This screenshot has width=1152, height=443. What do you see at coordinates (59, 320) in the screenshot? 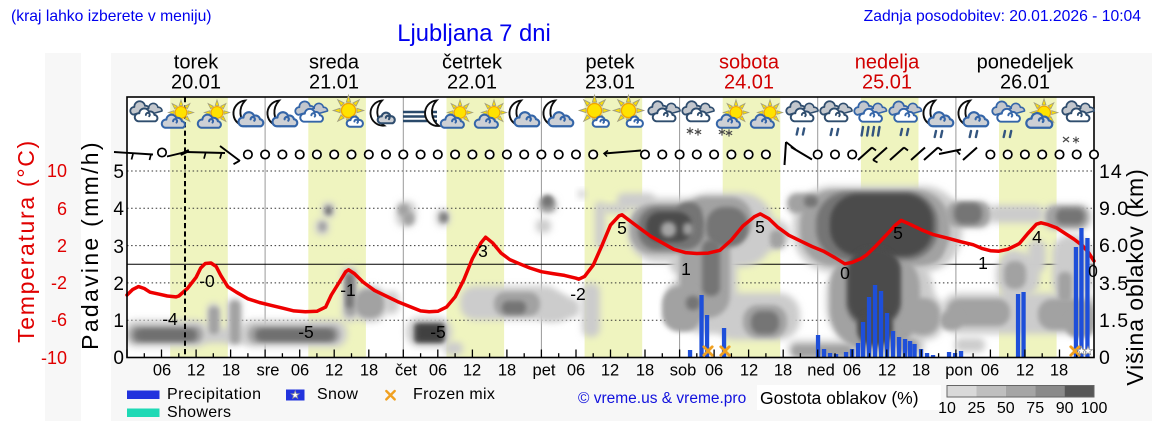
I see `svg-text: -6` at bounding box center [59, 320].